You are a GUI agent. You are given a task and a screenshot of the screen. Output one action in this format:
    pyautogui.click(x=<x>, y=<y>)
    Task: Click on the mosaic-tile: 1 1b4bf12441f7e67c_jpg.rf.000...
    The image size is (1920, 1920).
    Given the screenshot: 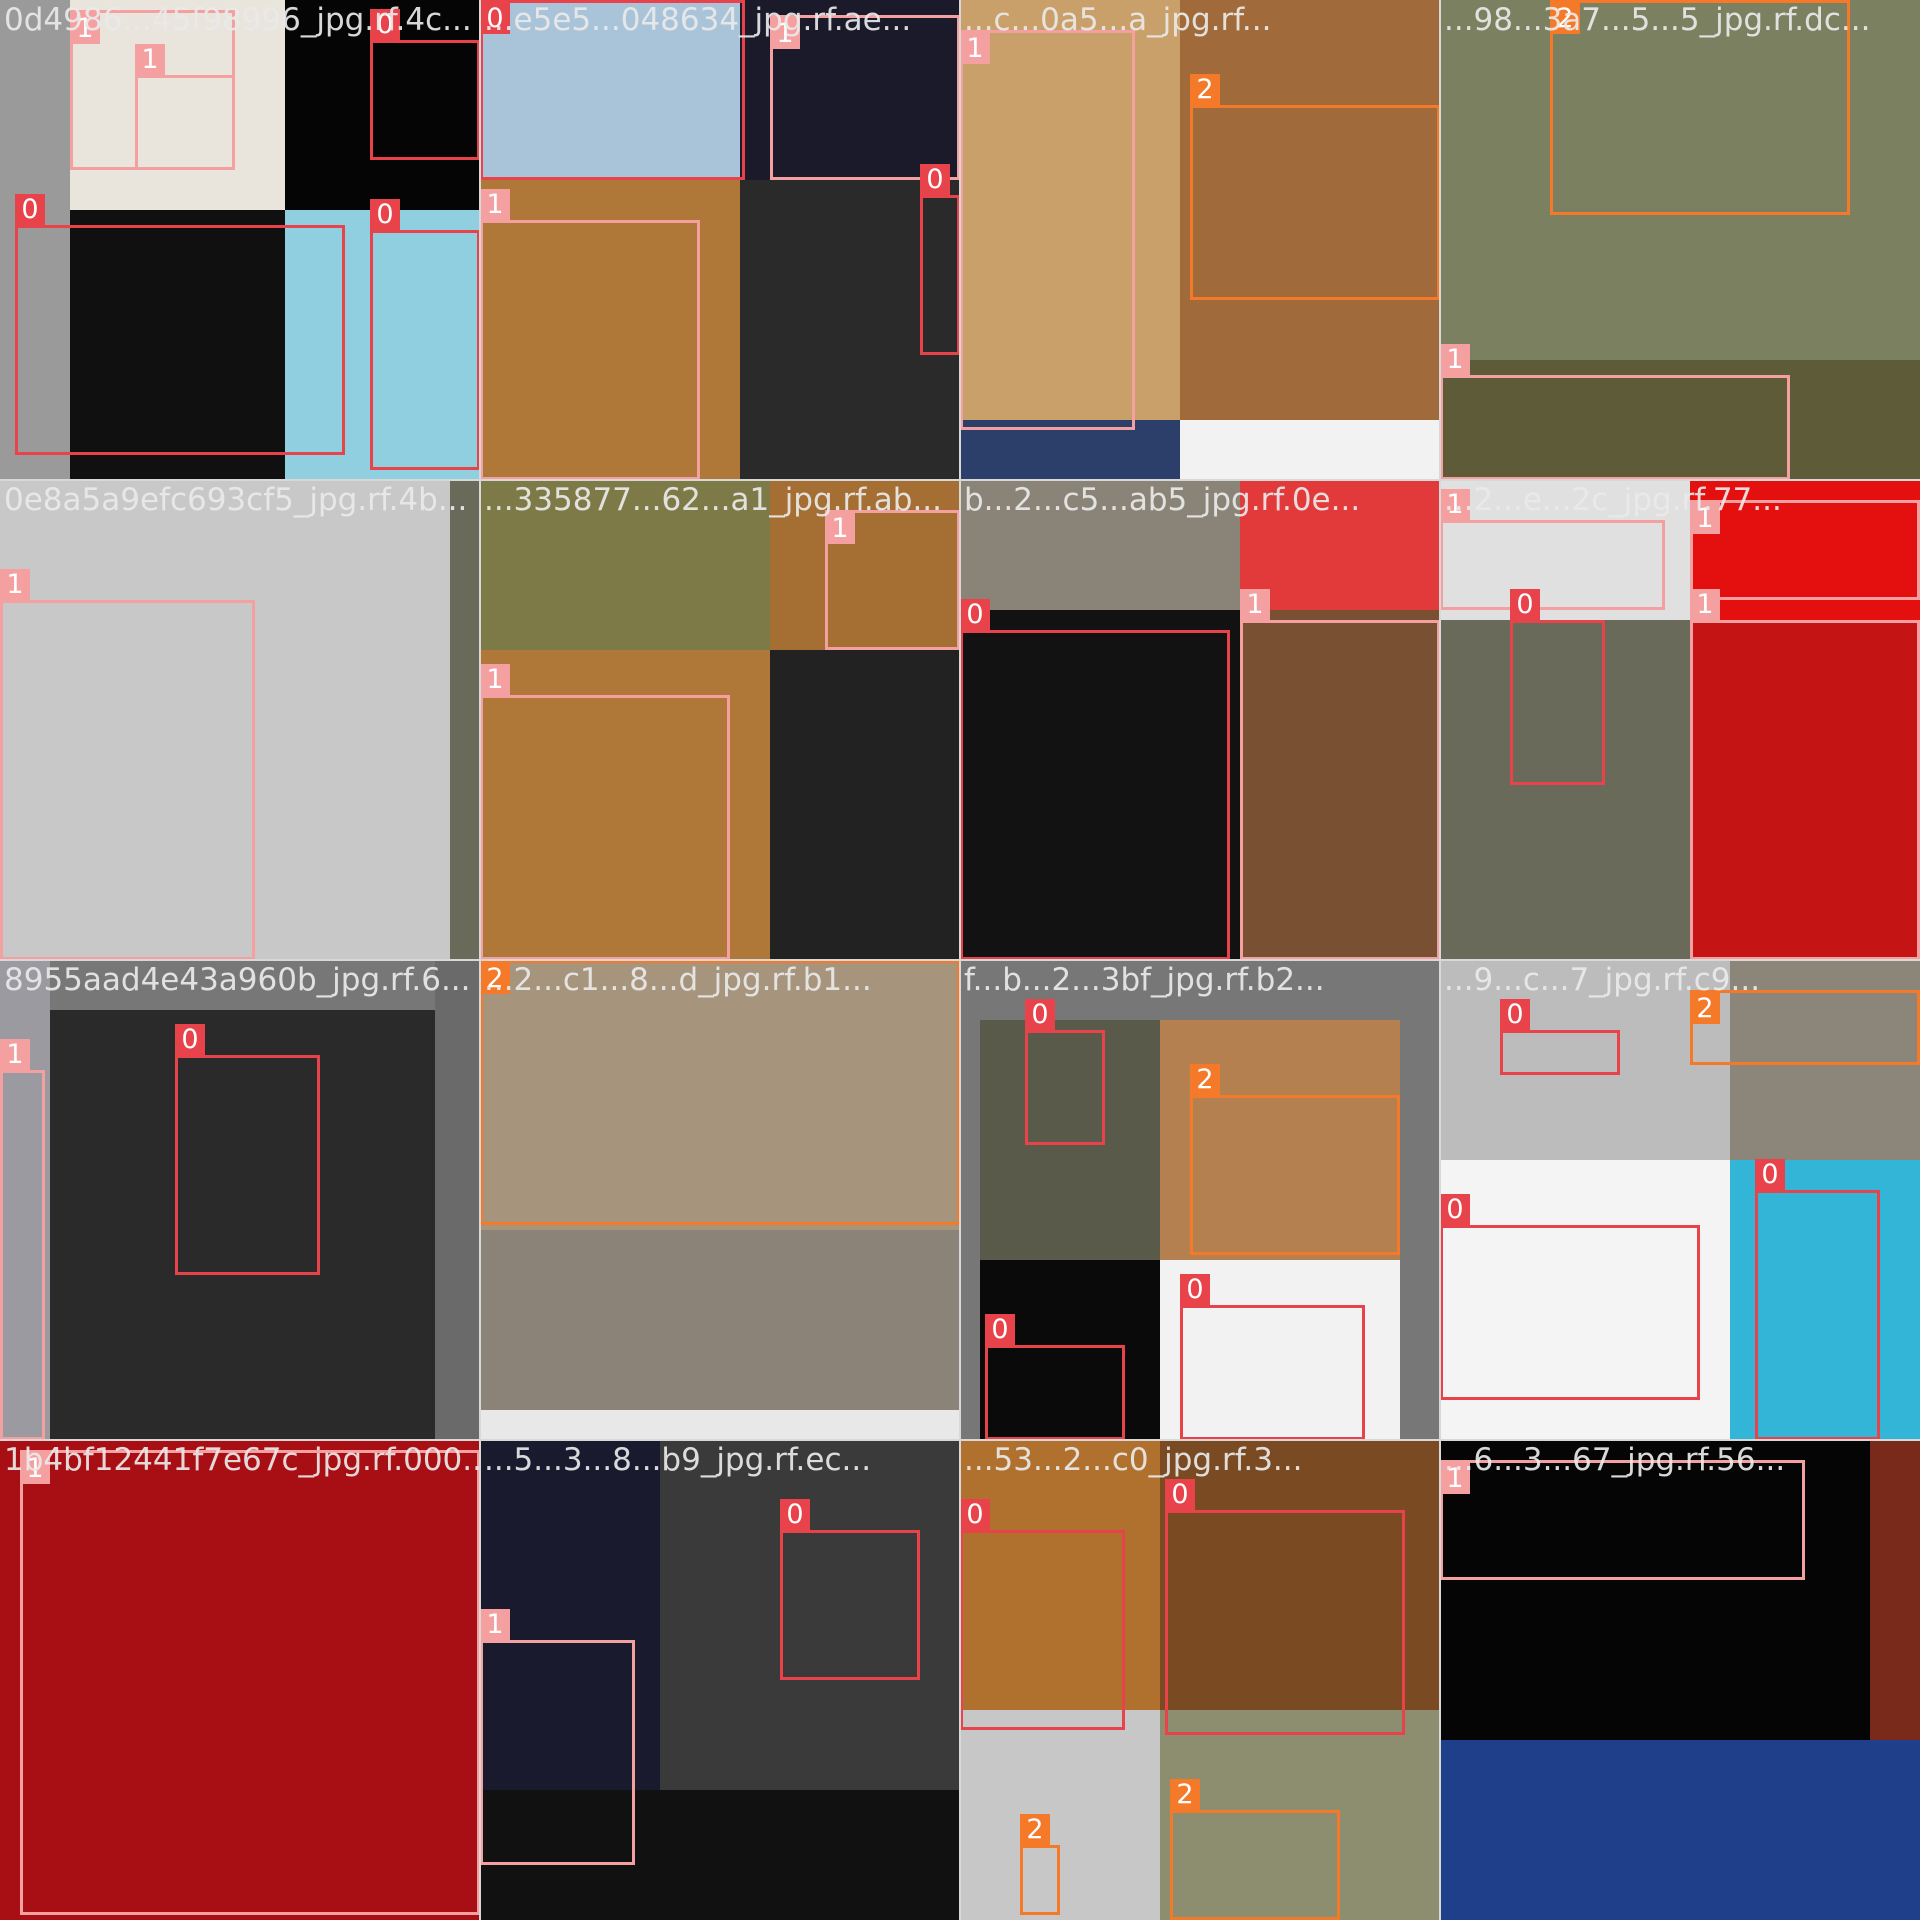 What is the action you would take?
    pyautogui.click(x=240, y=1680)
    